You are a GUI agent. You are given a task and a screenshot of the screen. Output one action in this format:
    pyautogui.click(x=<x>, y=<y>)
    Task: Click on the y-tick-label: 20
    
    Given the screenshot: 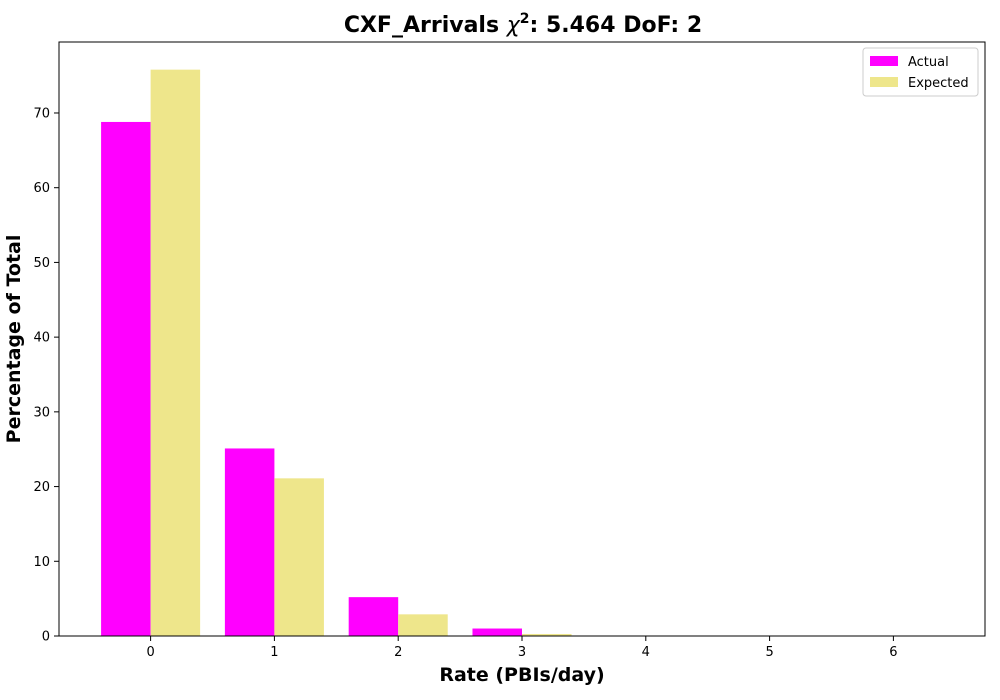 What is the action you would take?
    pyautogui.click(x=41, y=487)
    